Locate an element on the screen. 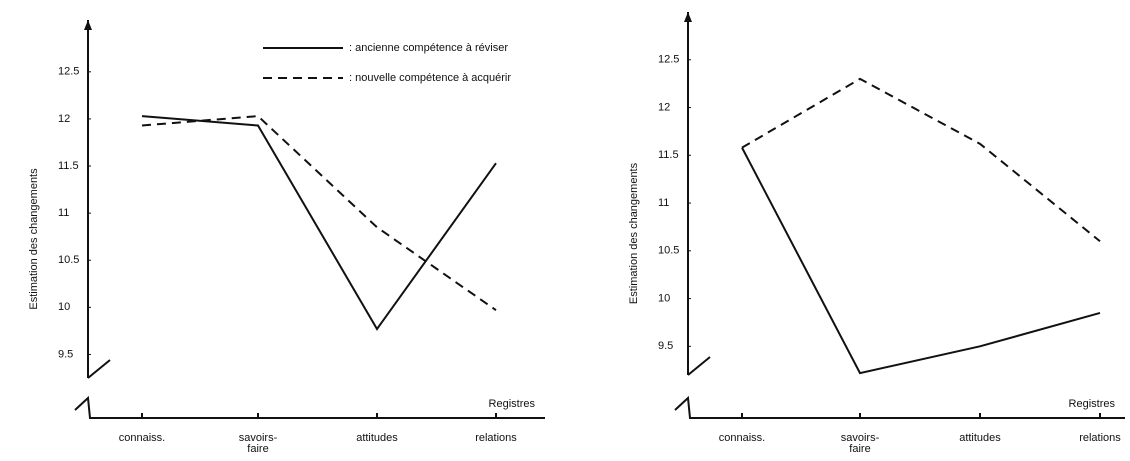 The height and width of the screenshot is (461, 1130). legend-label: : ancienne compétence à réviser is located at coordinates (428, 48).